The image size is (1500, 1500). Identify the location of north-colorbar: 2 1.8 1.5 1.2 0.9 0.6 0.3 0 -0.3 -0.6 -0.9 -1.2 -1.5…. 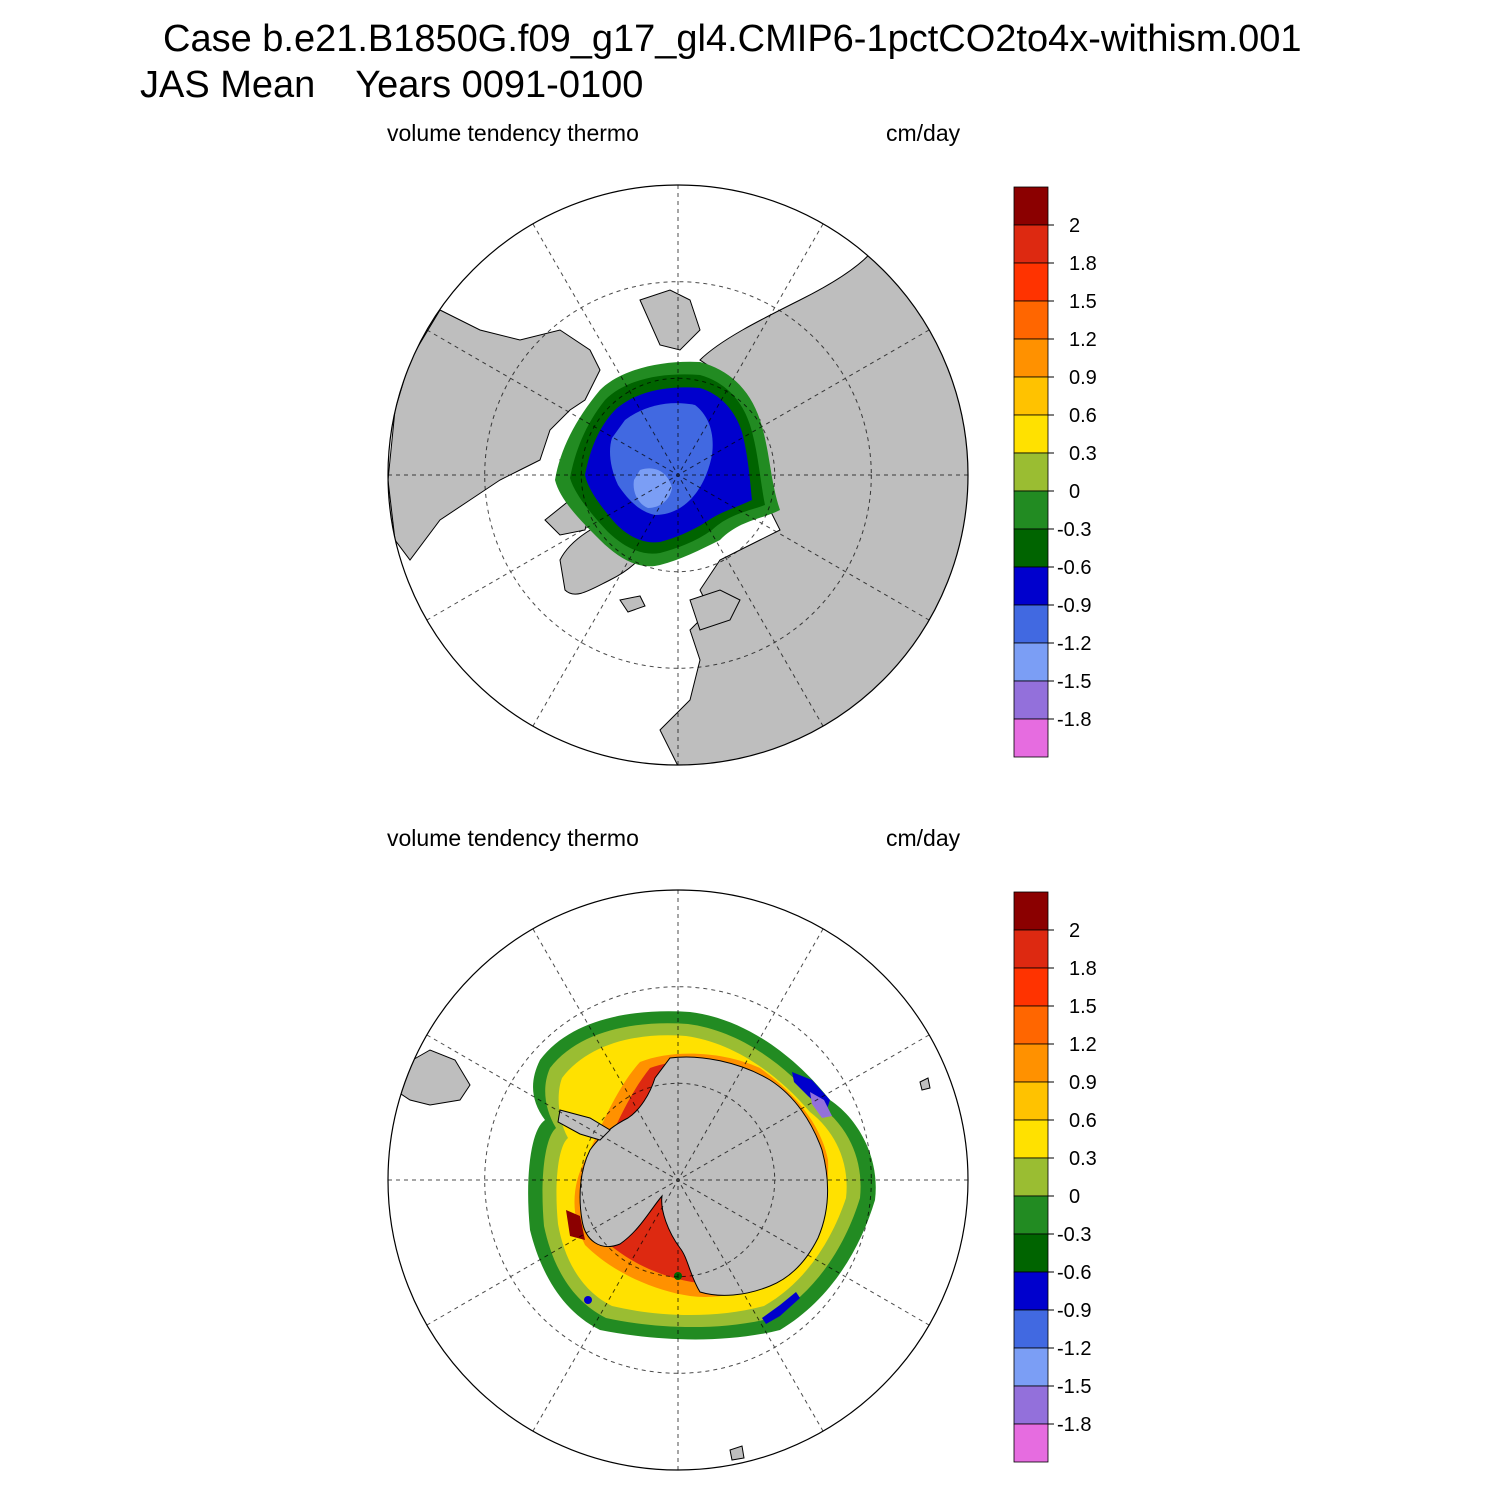
(1055, 472).